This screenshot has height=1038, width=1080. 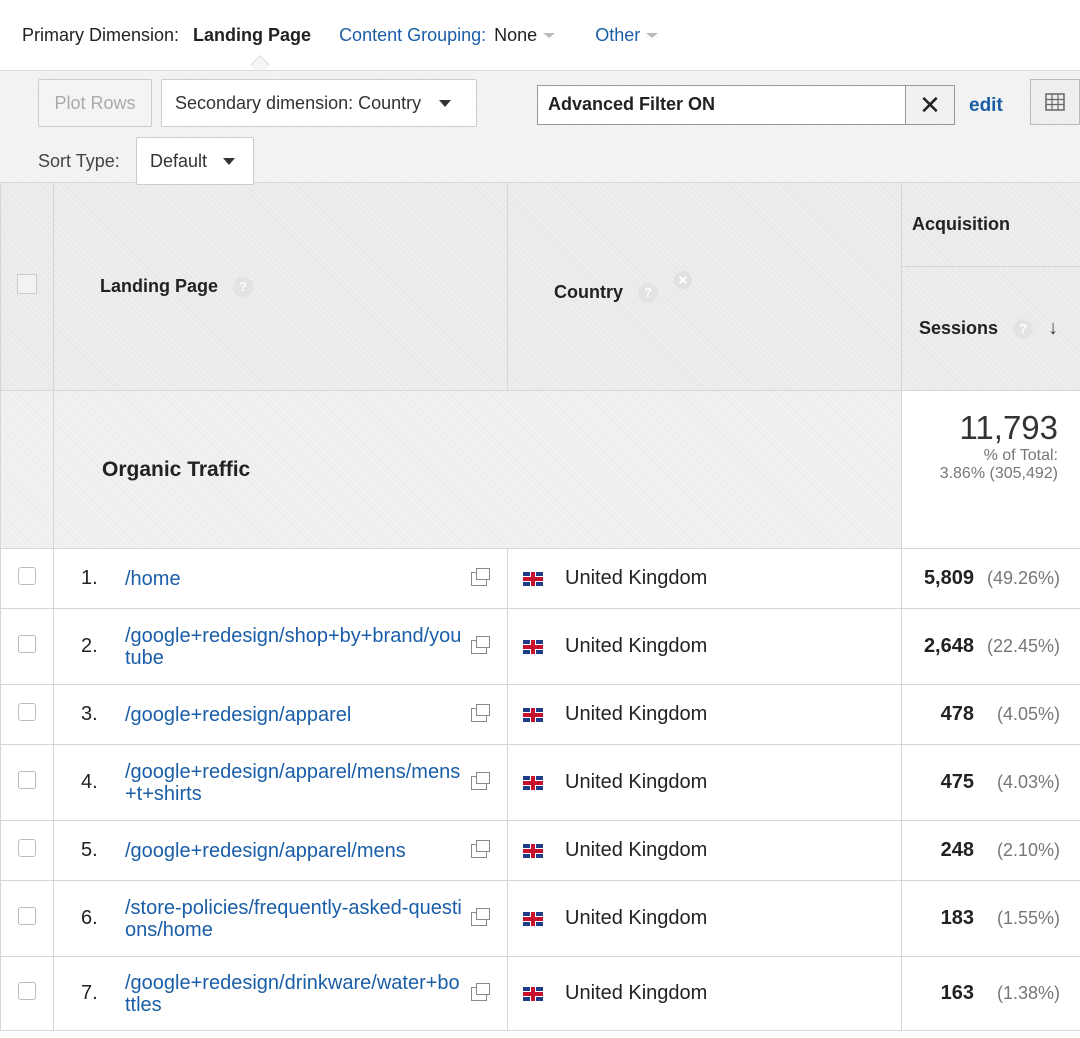 What do you see at coordinates (1028, 782) in the screenshot?
I see `sessions-pct: (4.03%)` at bounding box center [1028, 782].